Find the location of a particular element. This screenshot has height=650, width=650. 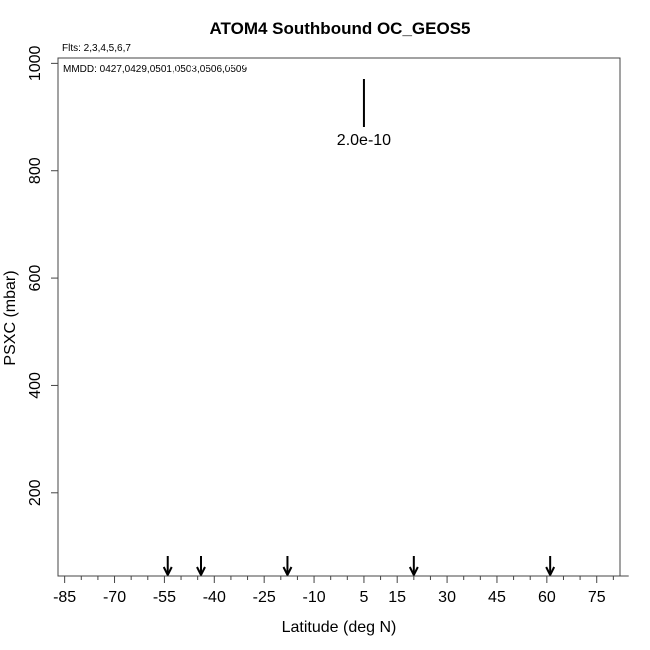

x-tick-label: -25 is located at coordinates (264, 597).